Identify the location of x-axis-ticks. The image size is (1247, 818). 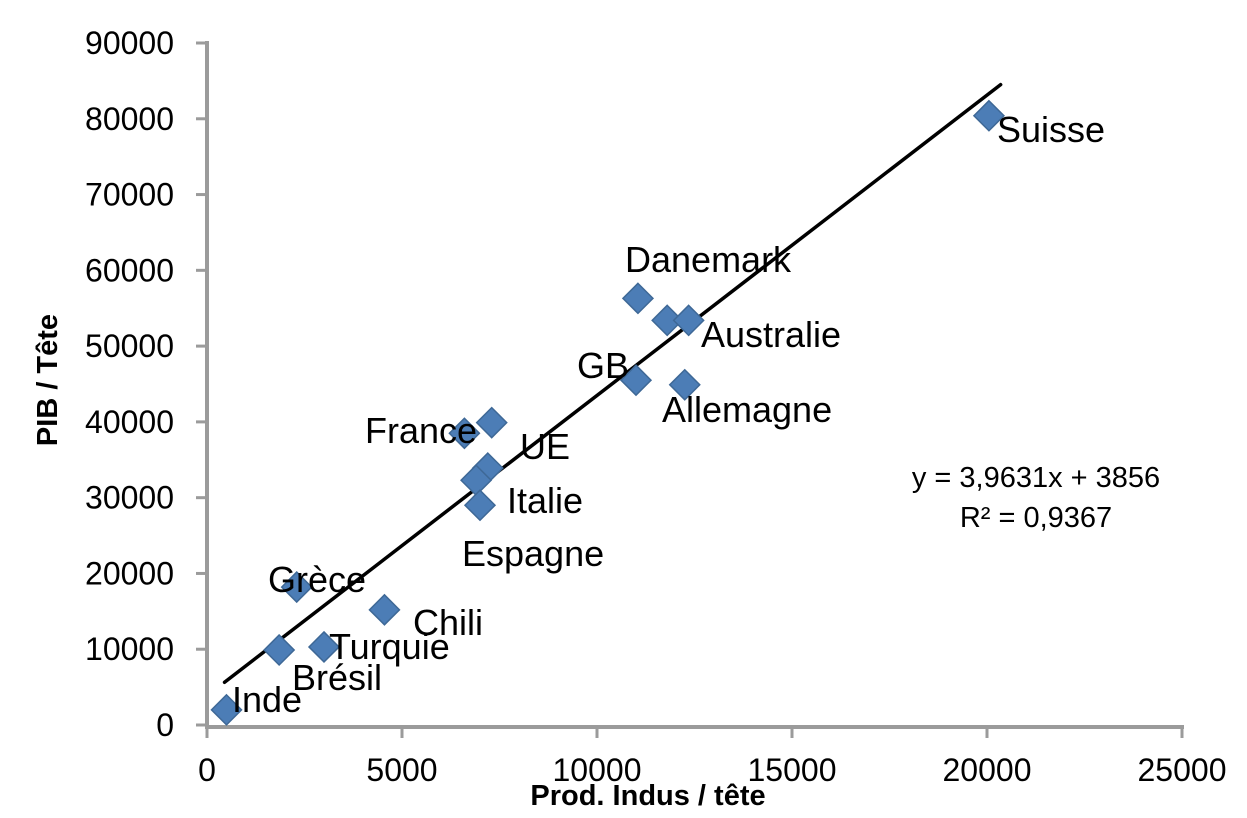
(694, 732).